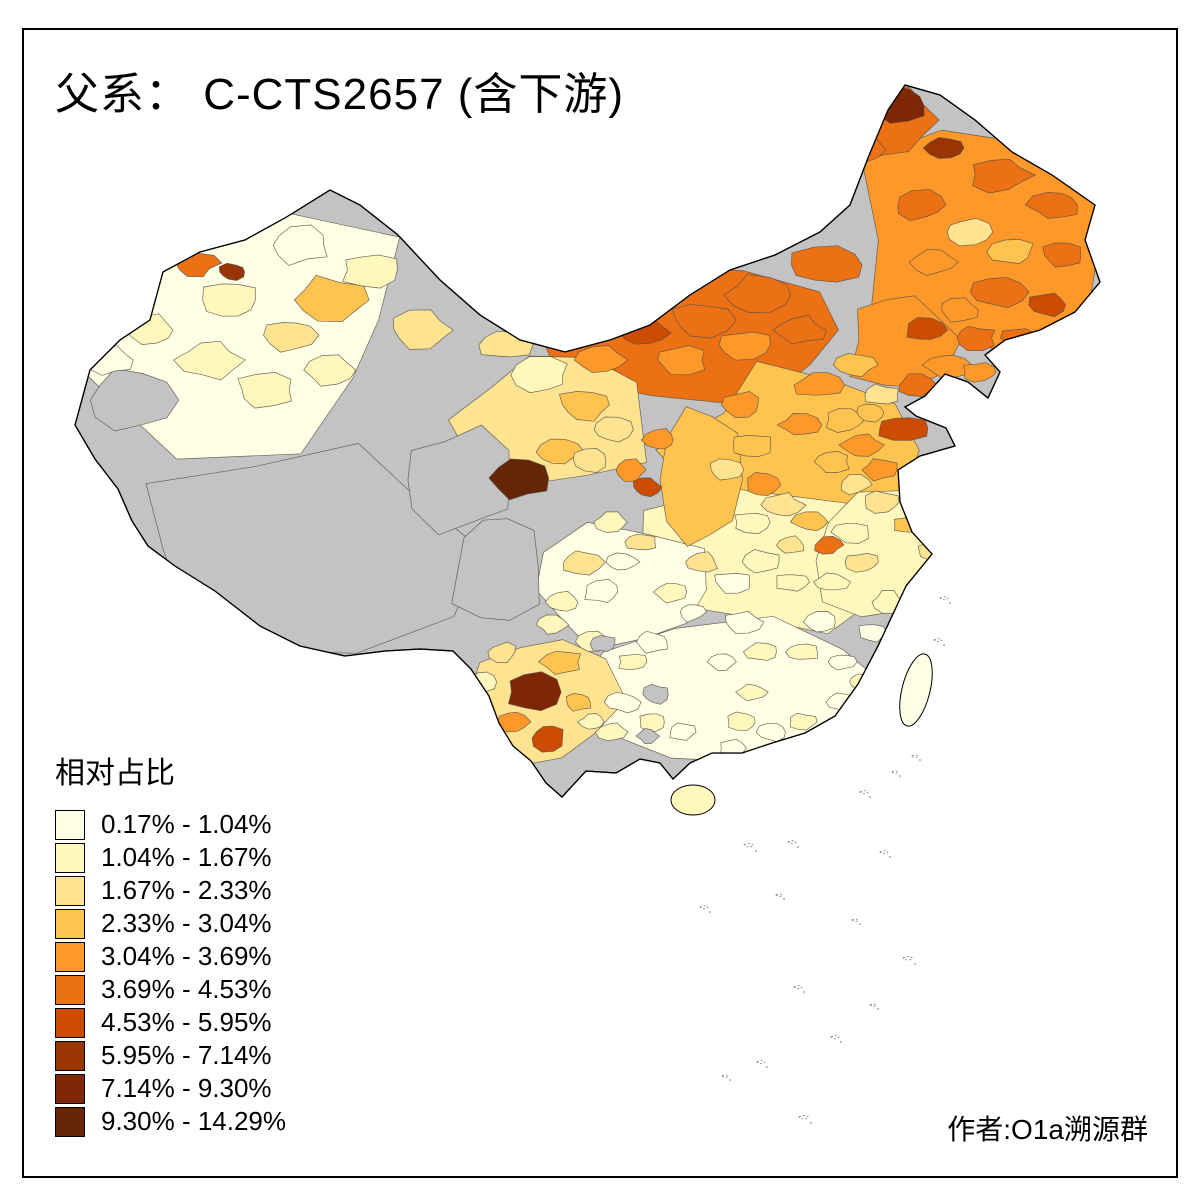 This screenshot has height=1200, width=1200. I want to click on legend-row: 5.95% - 7.14%, so click(170, 1055).